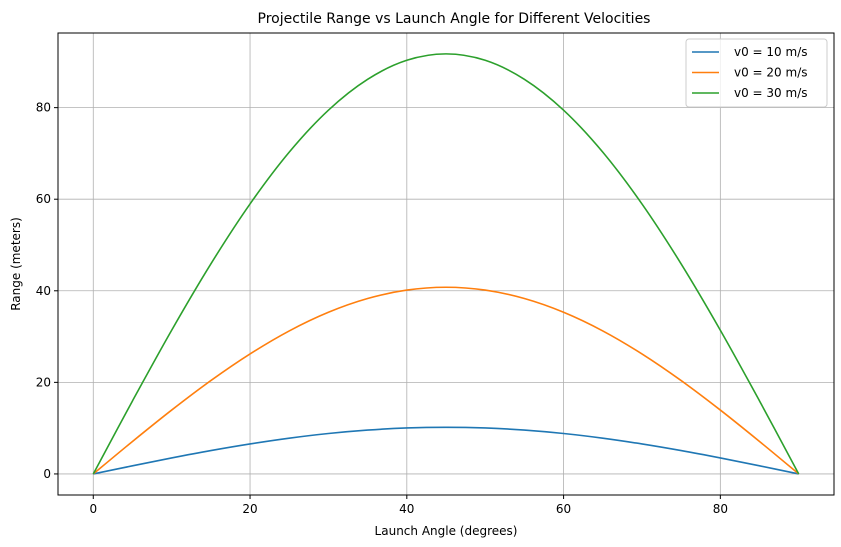  I want to click on y-axis-label: Range (meters), so click(16, 264).